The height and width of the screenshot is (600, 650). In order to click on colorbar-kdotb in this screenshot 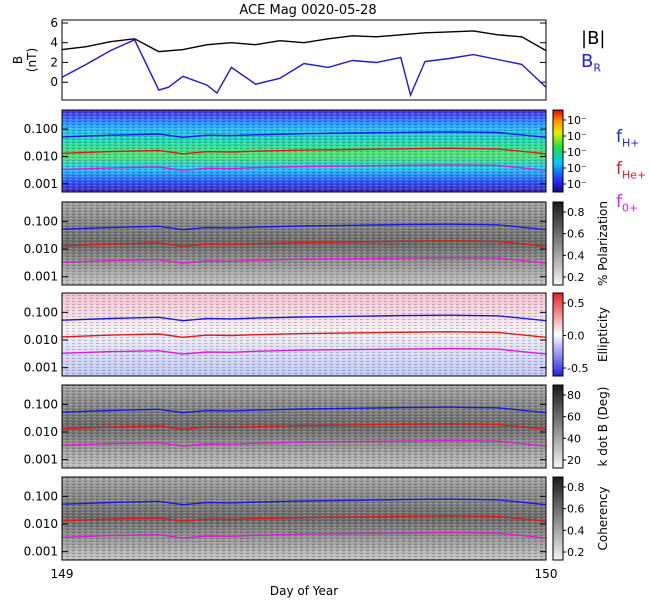, I will do `click(558, 426)`.